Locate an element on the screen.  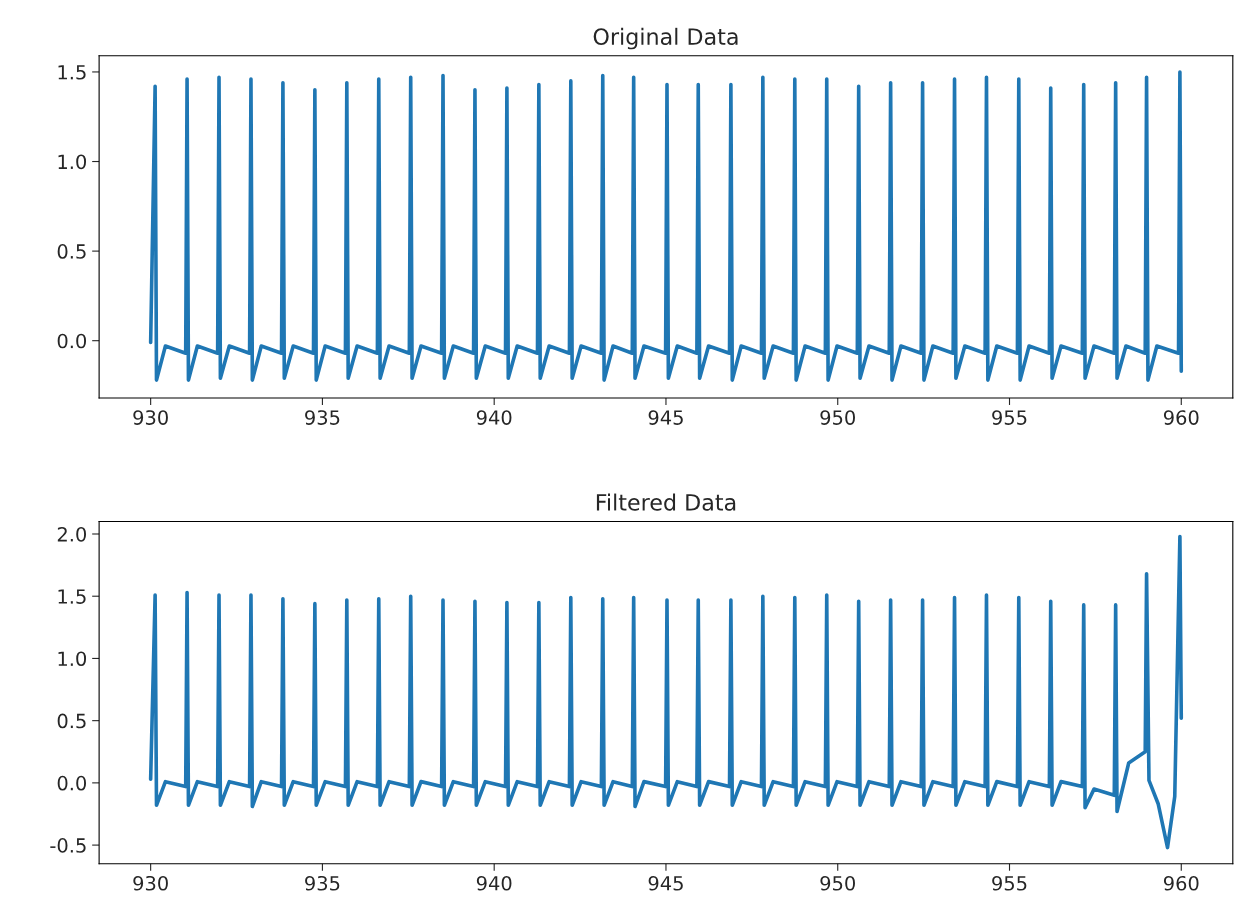
y-tick-label: -0.5 is located at coordinates (68, 845).